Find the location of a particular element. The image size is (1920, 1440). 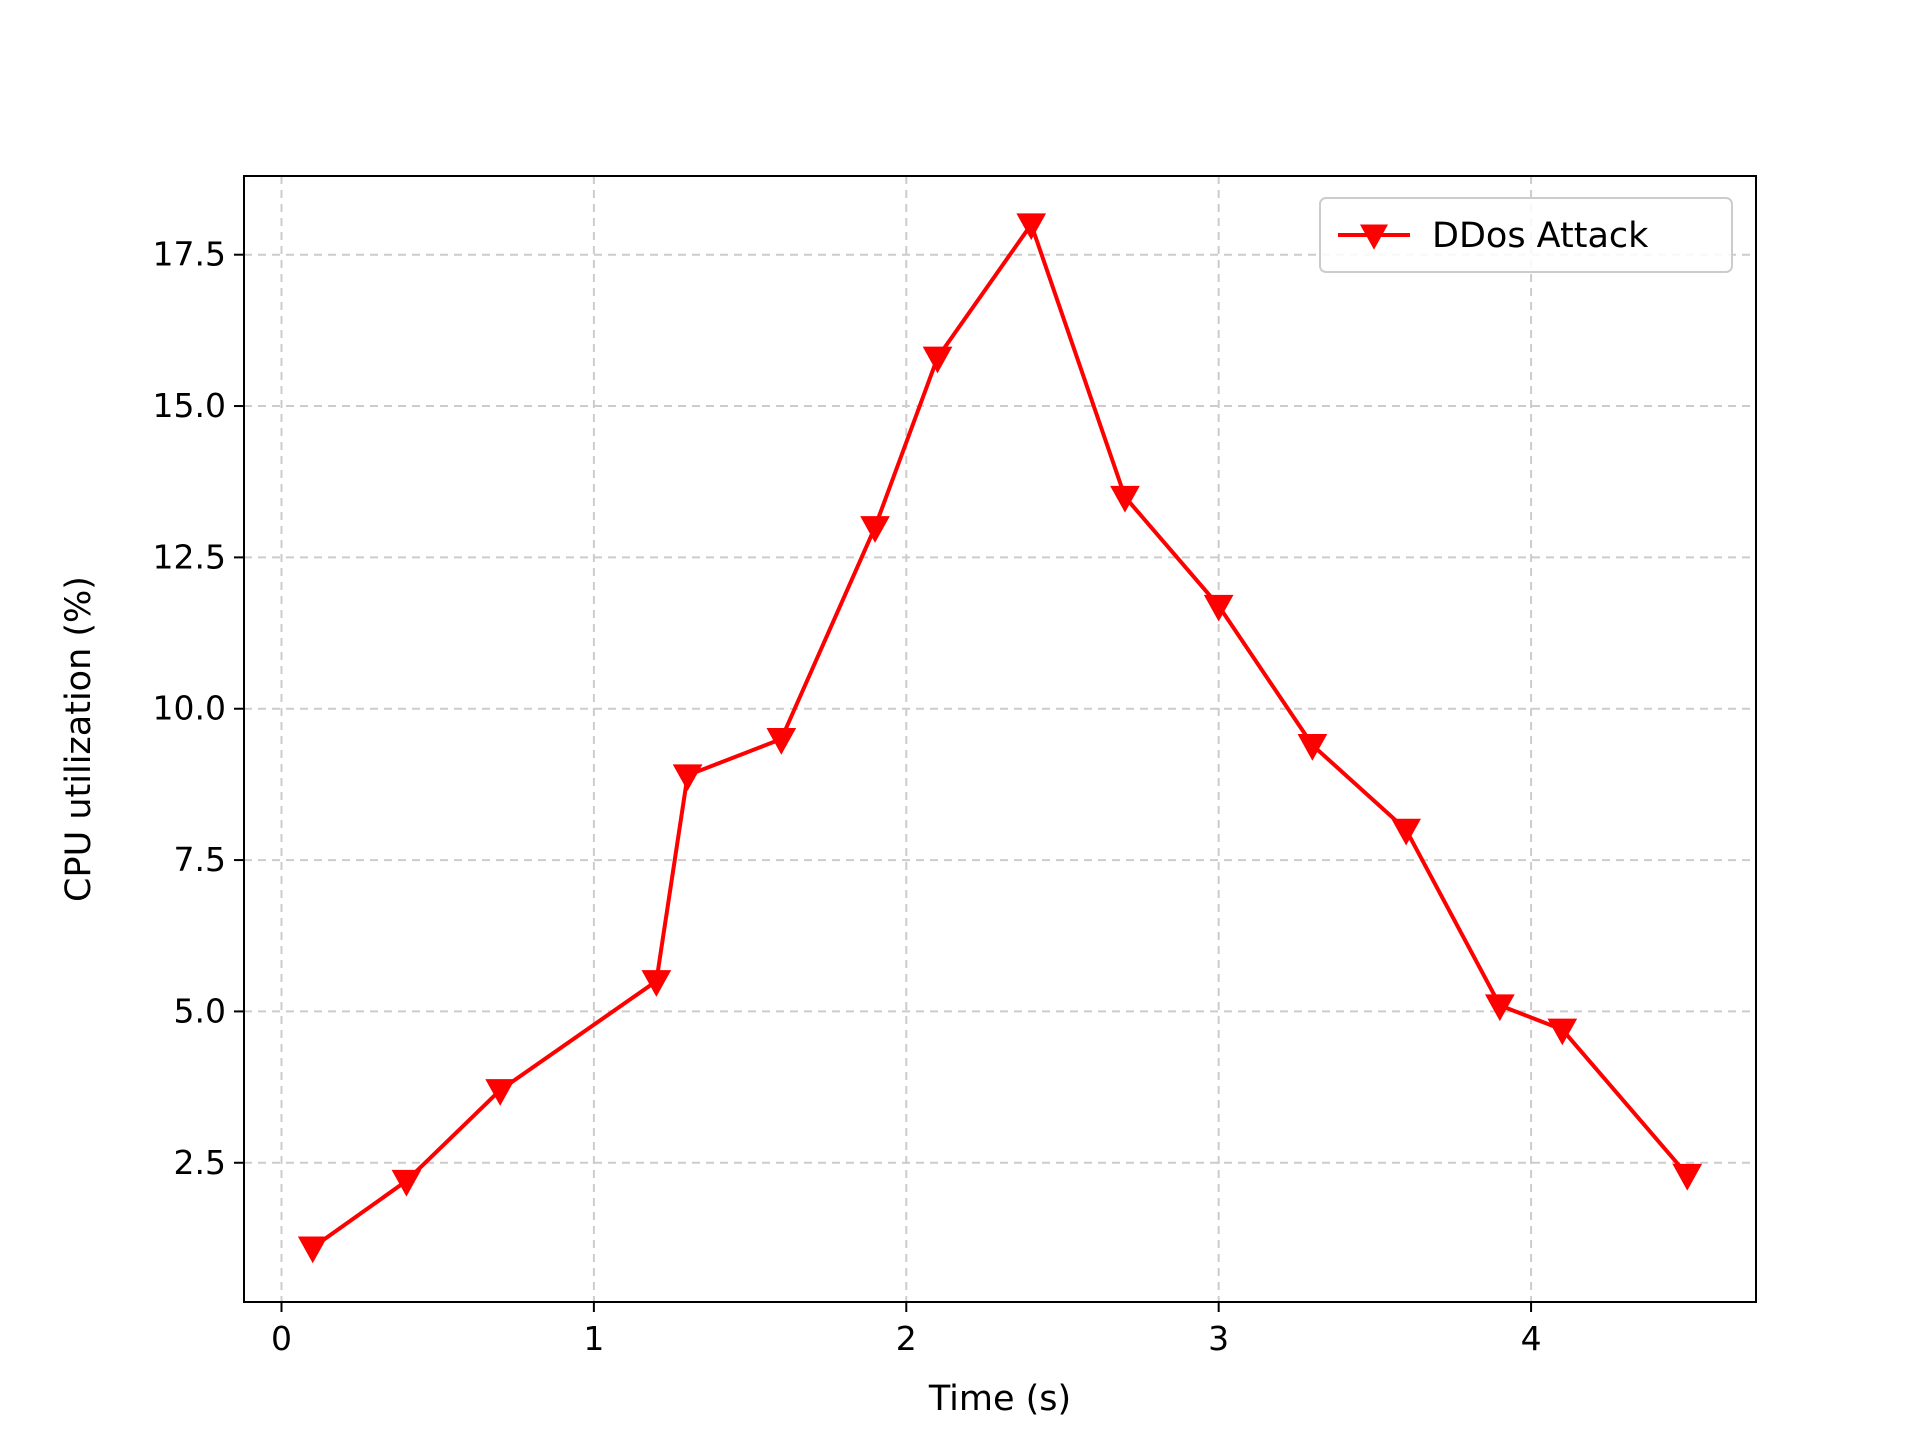

x-tick-label: 0 is located at coordinates (281, 1338).